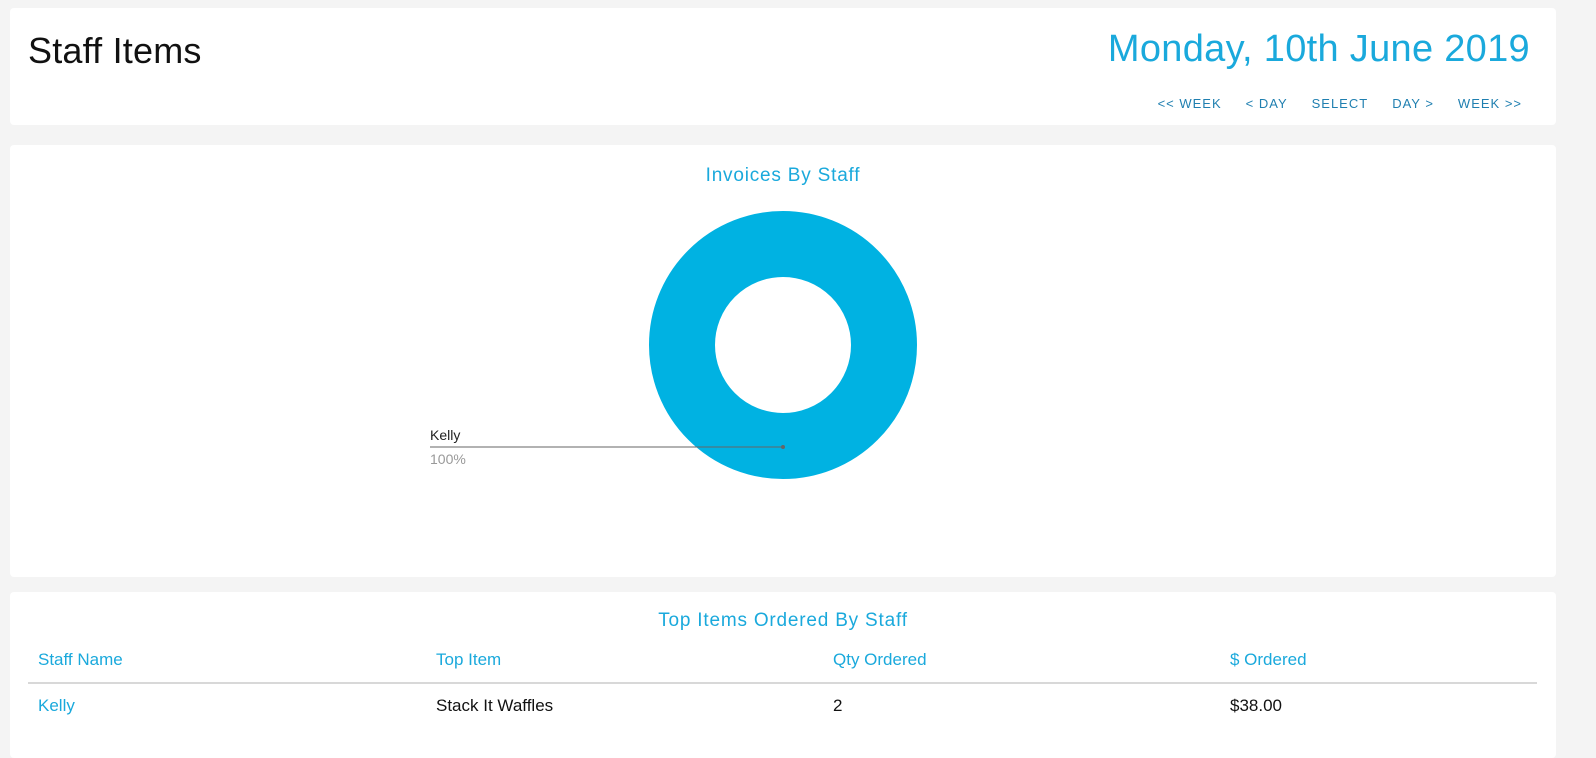 The image size is (1596, 758). I want to click on next-day-button: DAY >, so click(1413, 103).